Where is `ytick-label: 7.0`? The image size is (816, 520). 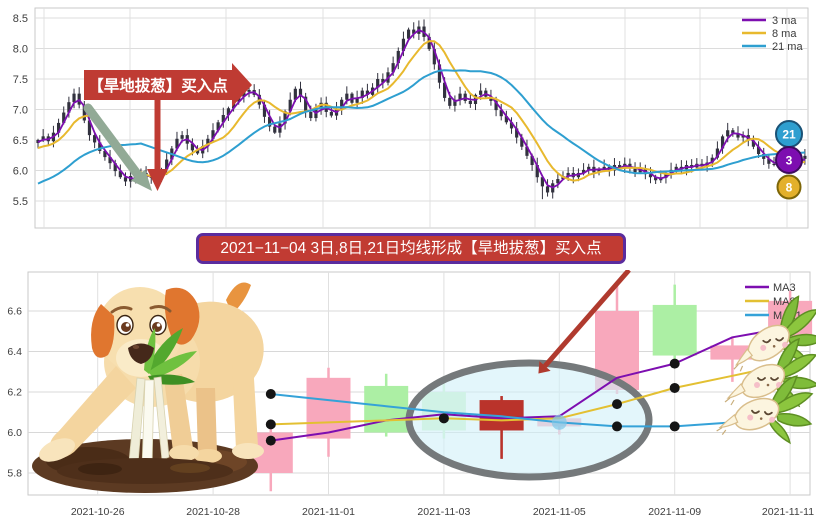 ytick-label: 7.0 is located at coordinates (20, 111).